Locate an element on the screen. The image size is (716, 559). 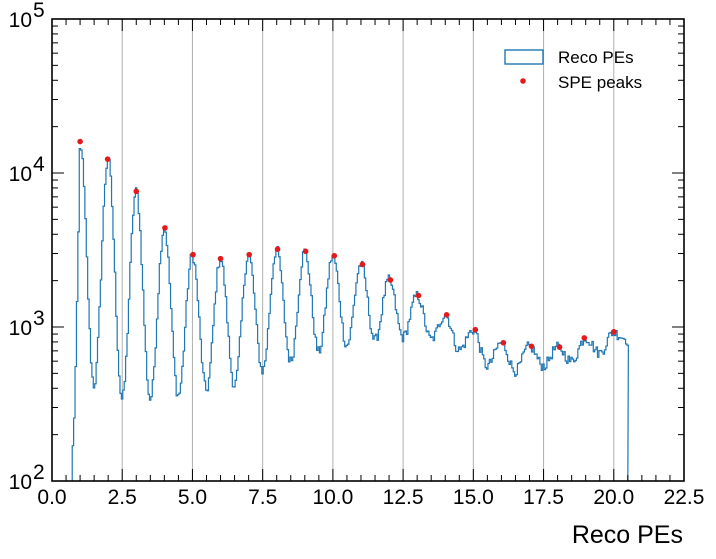
x-tick-label: 5.0 is located at coordinates (192, 497).